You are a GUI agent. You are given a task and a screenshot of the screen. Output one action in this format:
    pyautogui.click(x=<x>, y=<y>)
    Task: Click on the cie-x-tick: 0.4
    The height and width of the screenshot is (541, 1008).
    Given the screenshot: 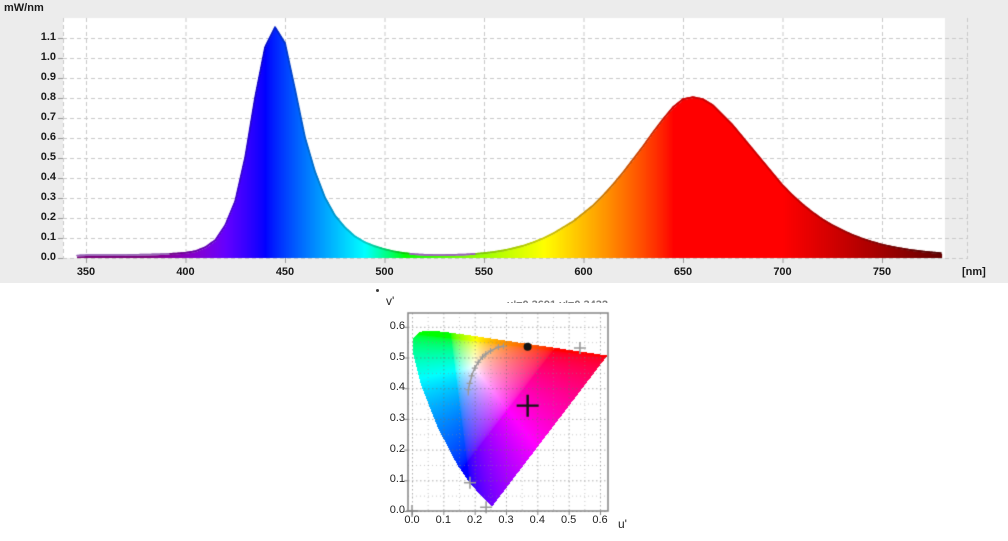 What is the action you would take?
    pyautogui.click(x=537, y=520)
    